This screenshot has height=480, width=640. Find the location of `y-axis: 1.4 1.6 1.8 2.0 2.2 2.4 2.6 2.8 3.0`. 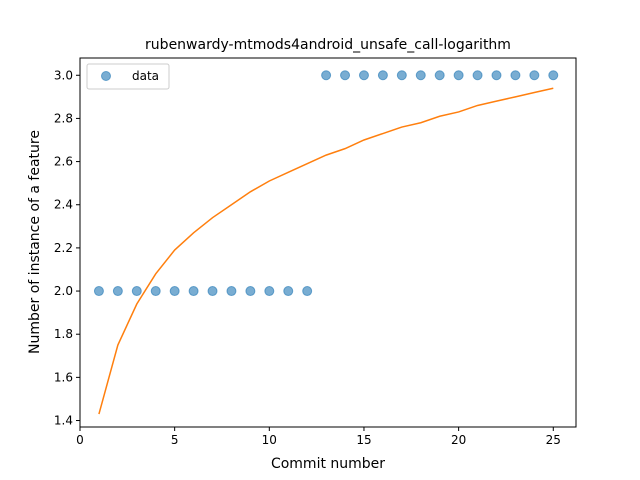

y-axis: 1.4 1.6 1.8 2.0 2.2 2.4 2.6 2.8 3.0 is located at coordinates (67, 248).